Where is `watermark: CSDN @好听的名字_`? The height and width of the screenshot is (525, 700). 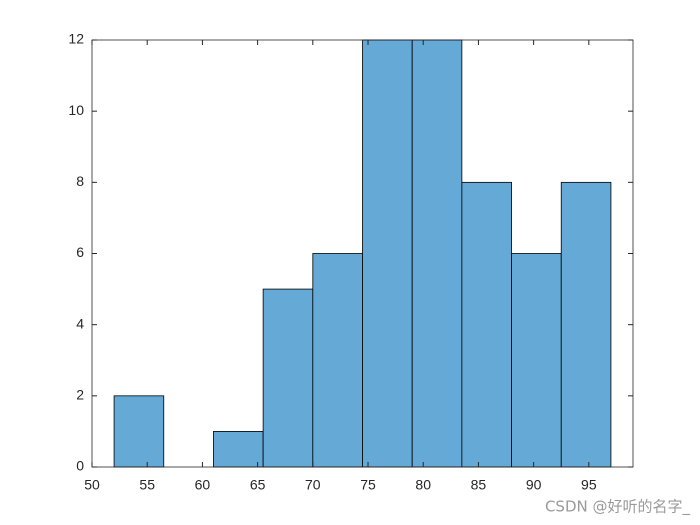
watermark: CSDN @好听的名字_ is located at coordinates (618, 507).